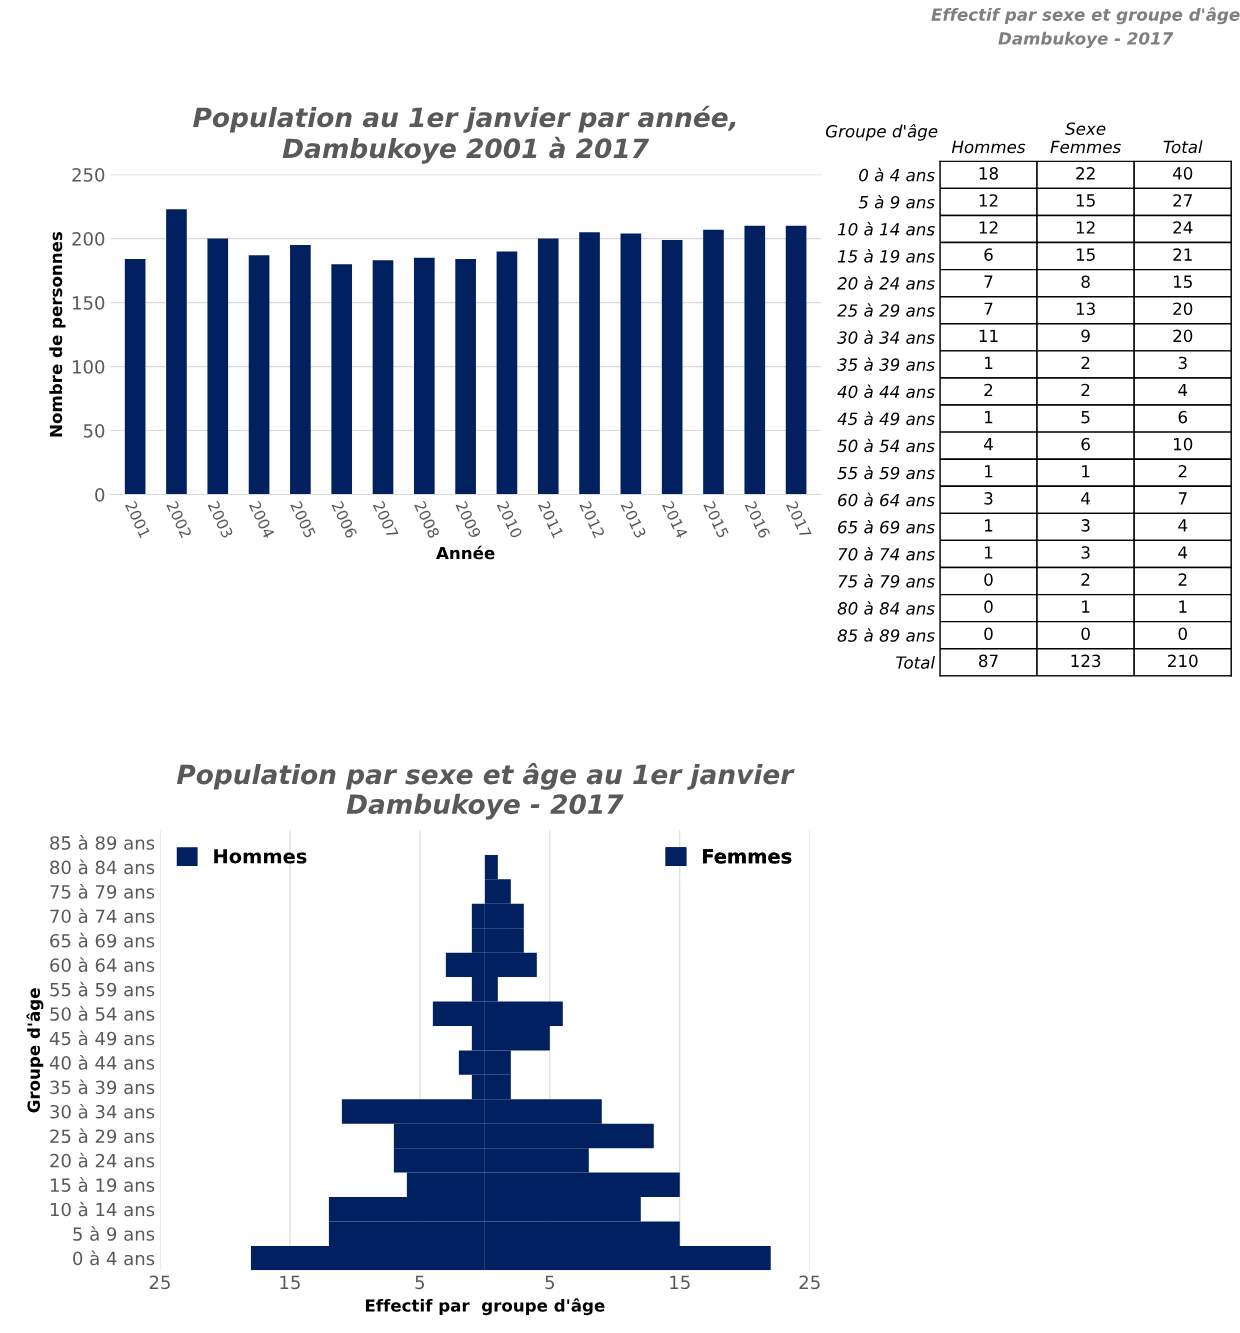 The image size is (1240, 1333). Describe the element at coordinates (550, 519) in the screenshot. I see `x-tick-label: 2011` at that location.